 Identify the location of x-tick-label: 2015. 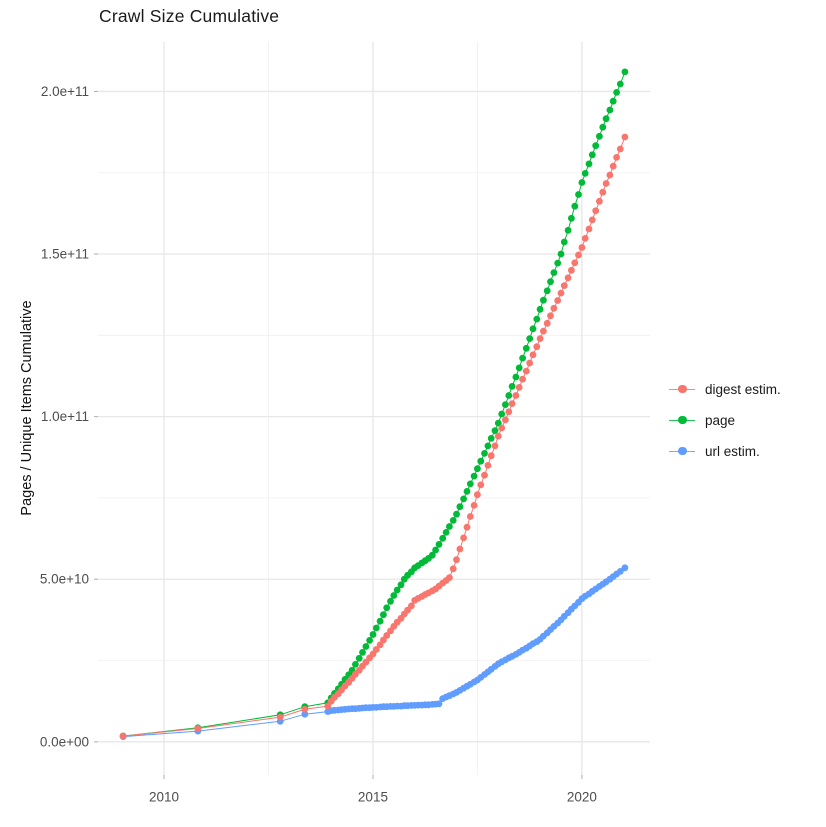
(373, 797).